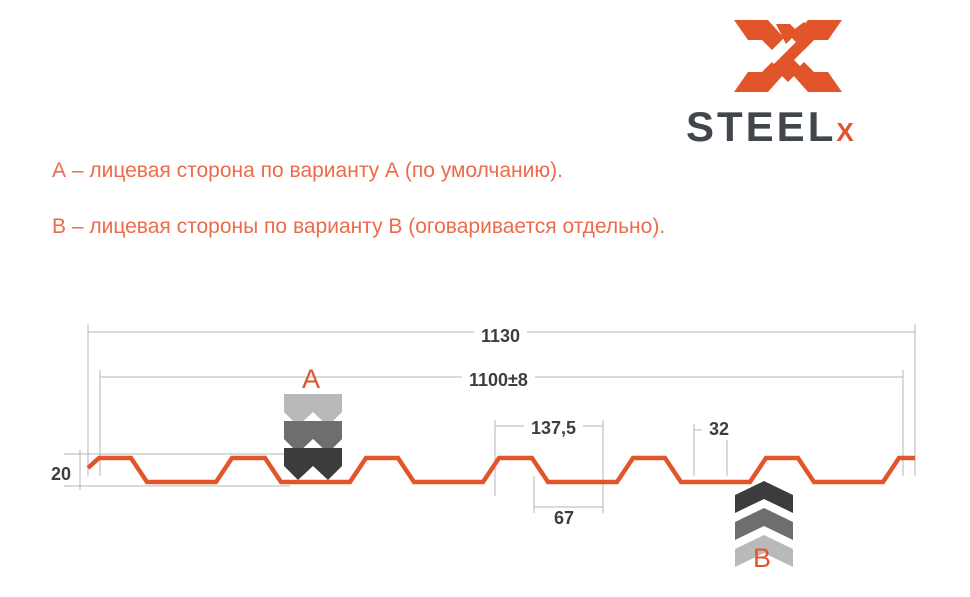  Describe the element at coordinates (554, 428) in the screenshot. I see `dim-label-rib-pitch: 137,5` at that location.